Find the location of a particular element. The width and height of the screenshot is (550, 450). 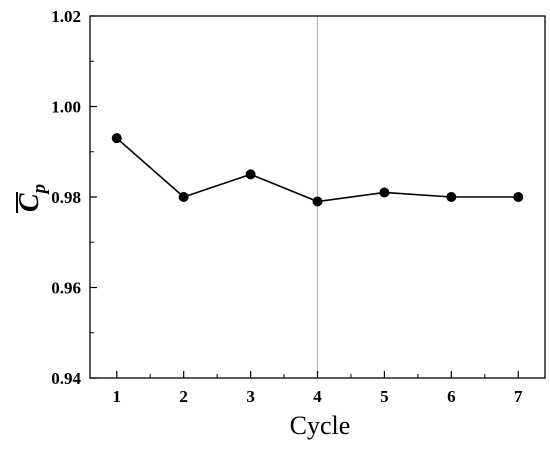

x-tick-label: 1 is located at coordinates (117, 396).